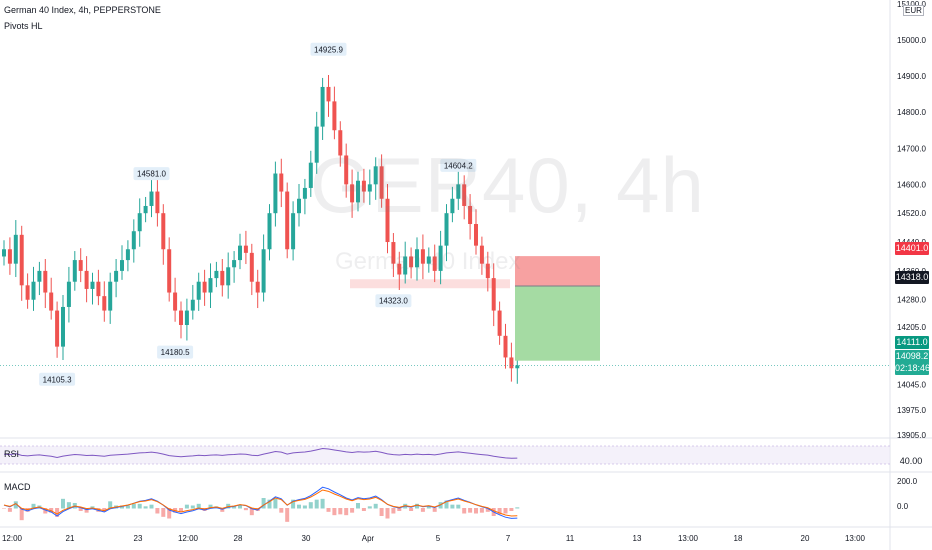 The image size is (932, 550). Describe the element at coordinates (637, 538) in the screenshot. I see `time-axis-tick: 13` at that location.